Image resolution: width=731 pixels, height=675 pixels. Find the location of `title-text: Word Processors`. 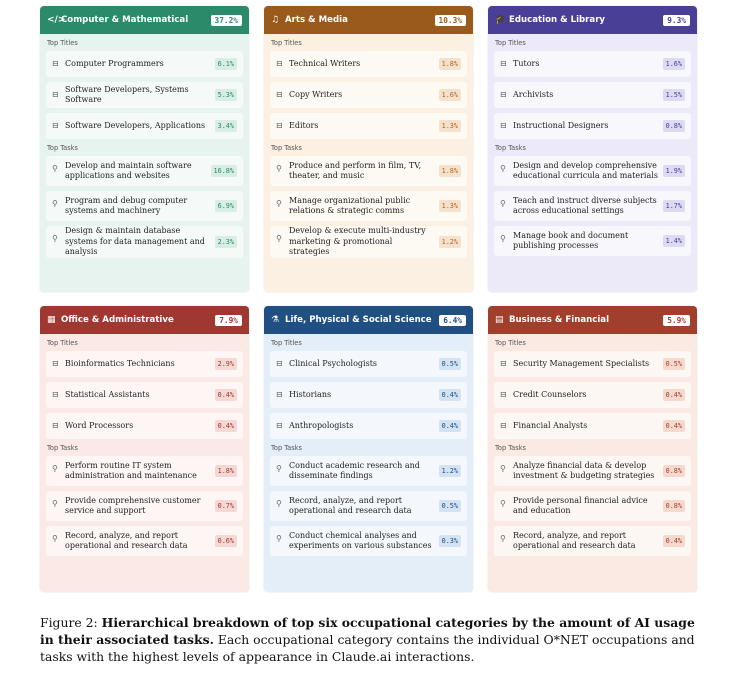

title-text: Word Processors is located at coordinates (99, 425).